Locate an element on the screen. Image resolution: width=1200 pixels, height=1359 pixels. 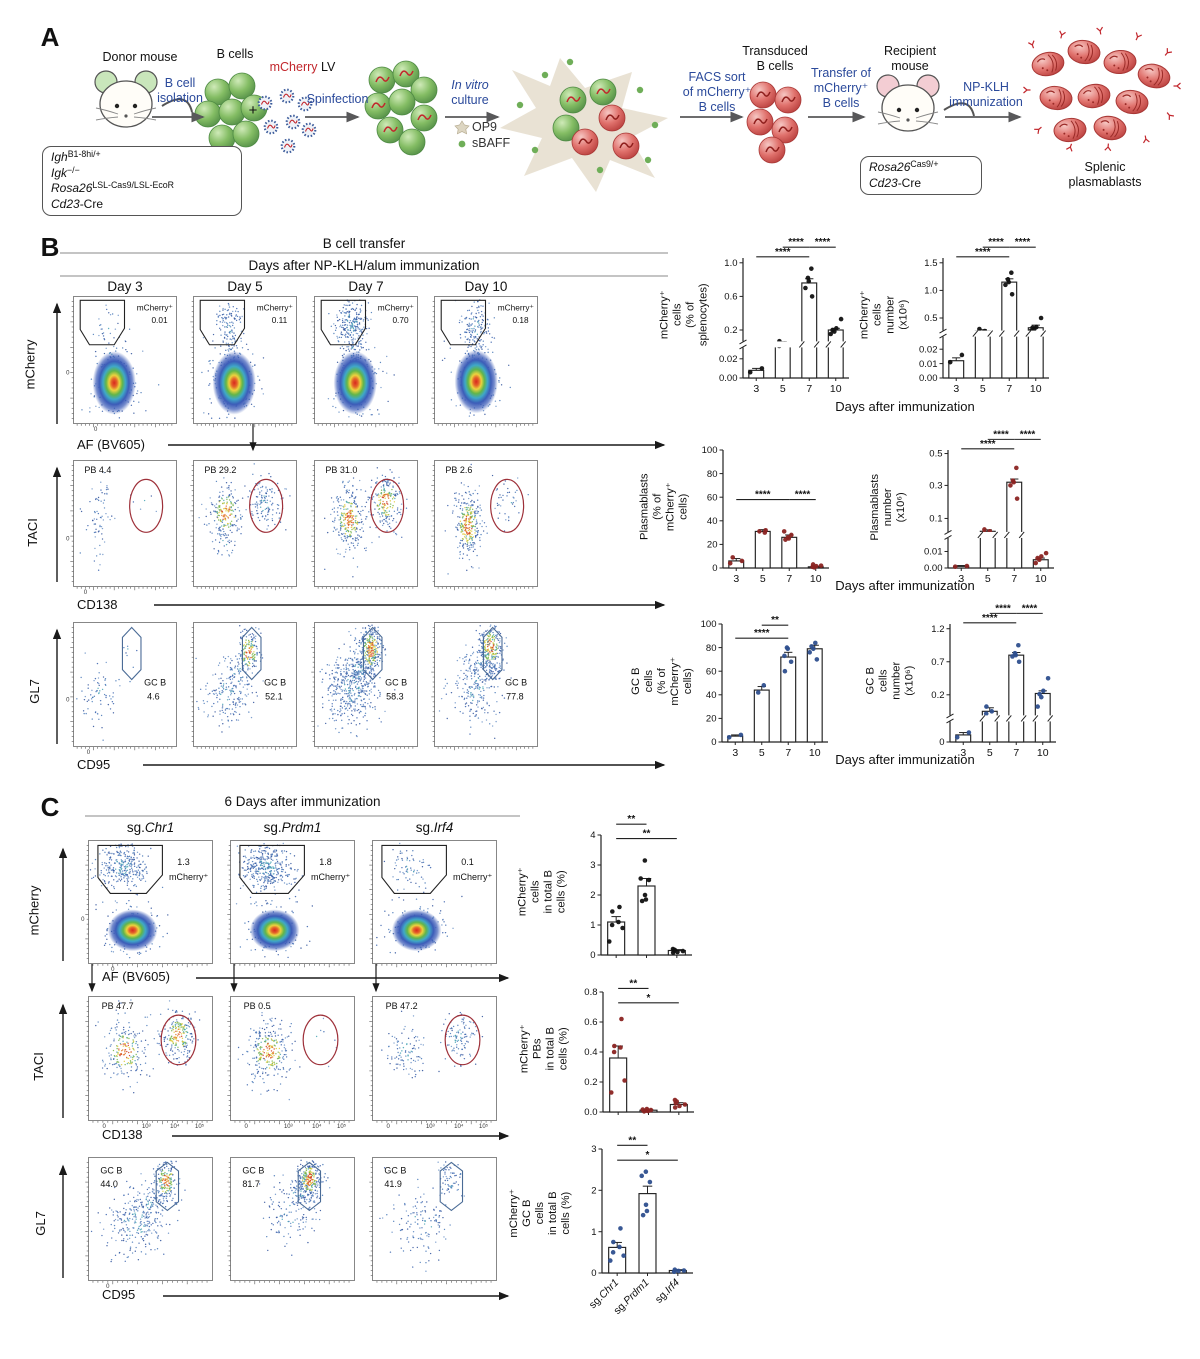
flow-plot-b-day5-mcherry: mCherry⁺ 0.11 is located at coordinates (243, 362).